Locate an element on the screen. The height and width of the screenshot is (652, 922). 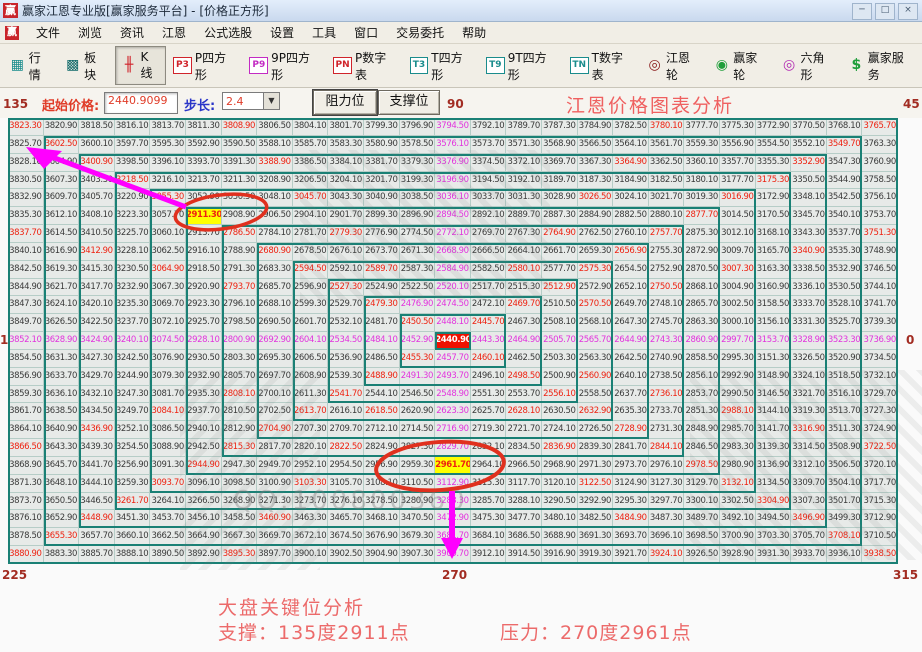
grid-cell: 2594.50 is located at coordinates (310, 269).